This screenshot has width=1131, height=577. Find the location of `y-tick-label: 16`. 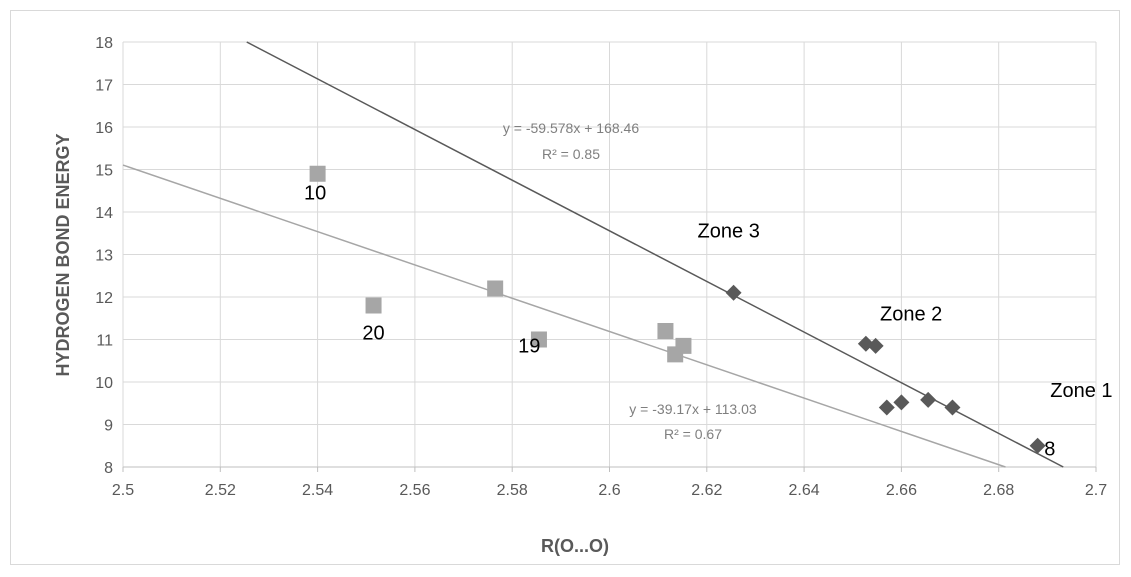

y-tick-label: 16 is located at coordinates (104, 128).